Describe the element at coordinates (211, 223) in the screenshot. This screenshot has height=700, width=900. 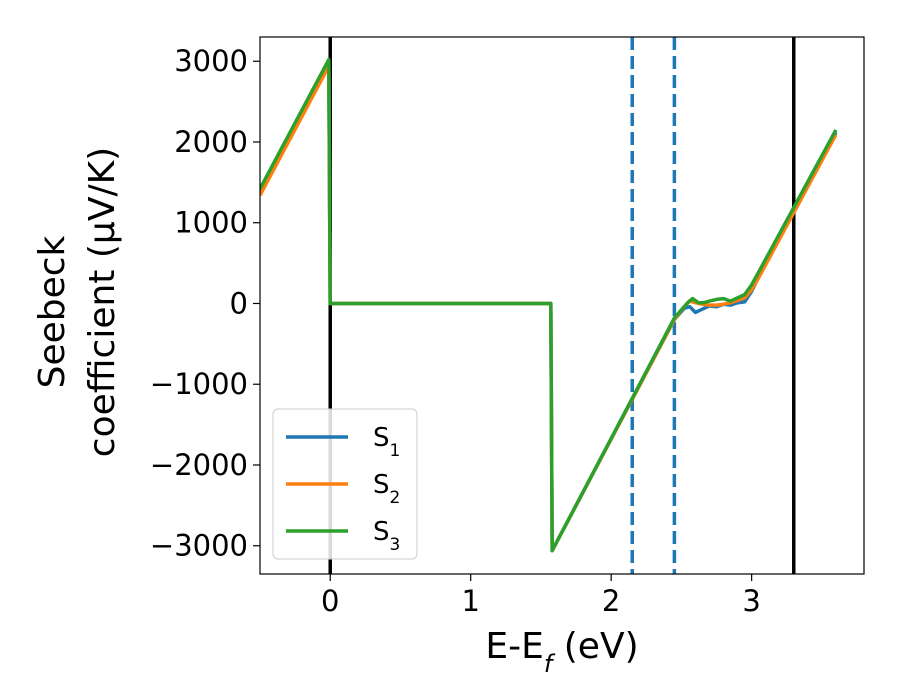
I see `y-tick-label: 1000` at that location.